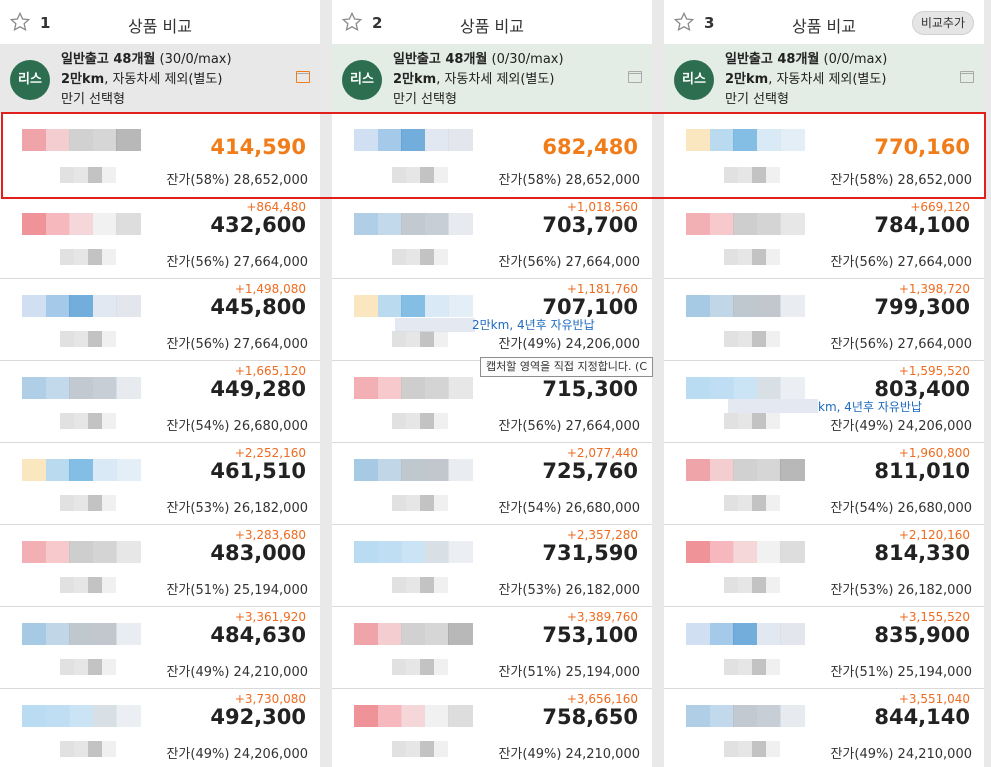 Image resolution: width=991 pixels, height=767 pixels. What do you see at coordinates (163, 79) in the screenshot?
I see `tax-note: , 자동차세 제외(별도)` at bounding box center [163, 79].